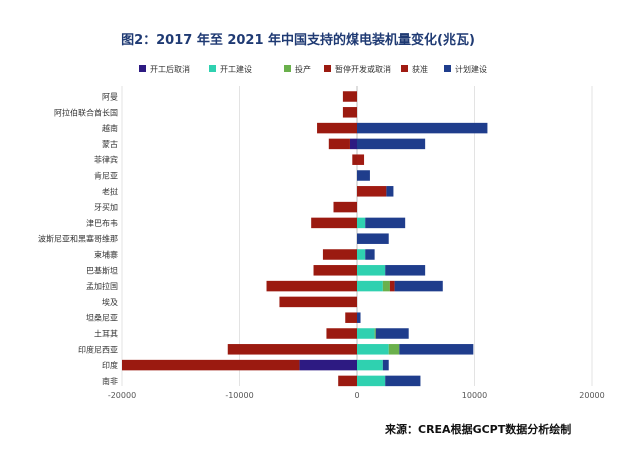  What do you see at coordinates (110, 144) in the screenshot?
I see `category-label: 蒙古` at bounding box center [110, 144].